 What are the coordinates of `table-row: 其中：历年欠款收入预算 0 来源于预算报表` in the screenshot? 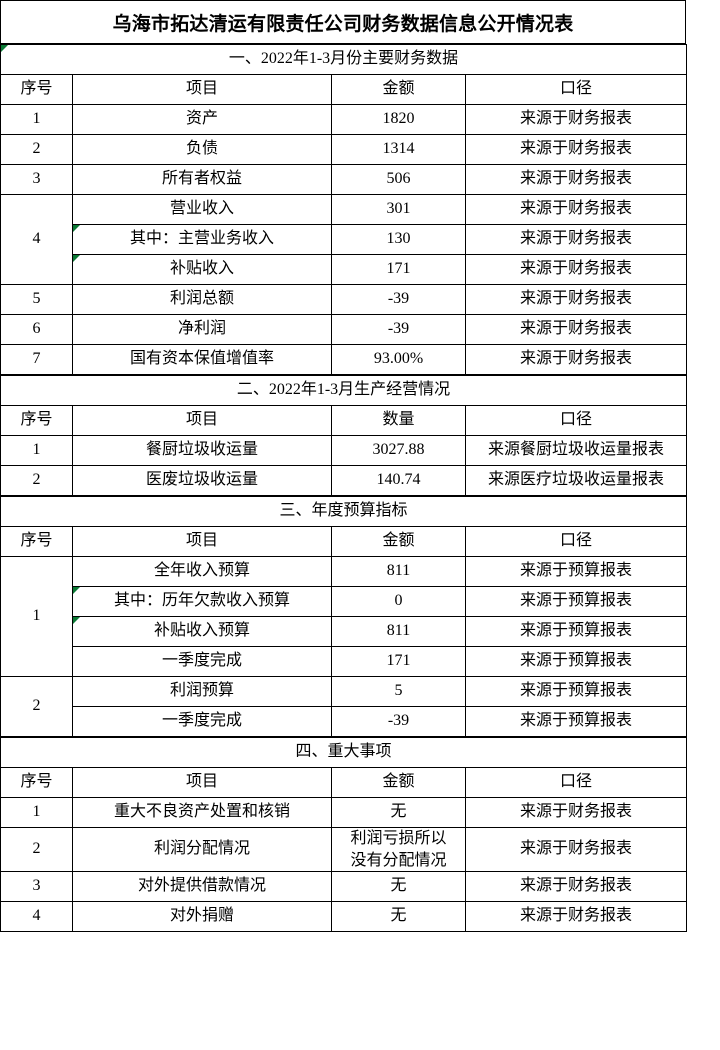 It's located at (344, 601).